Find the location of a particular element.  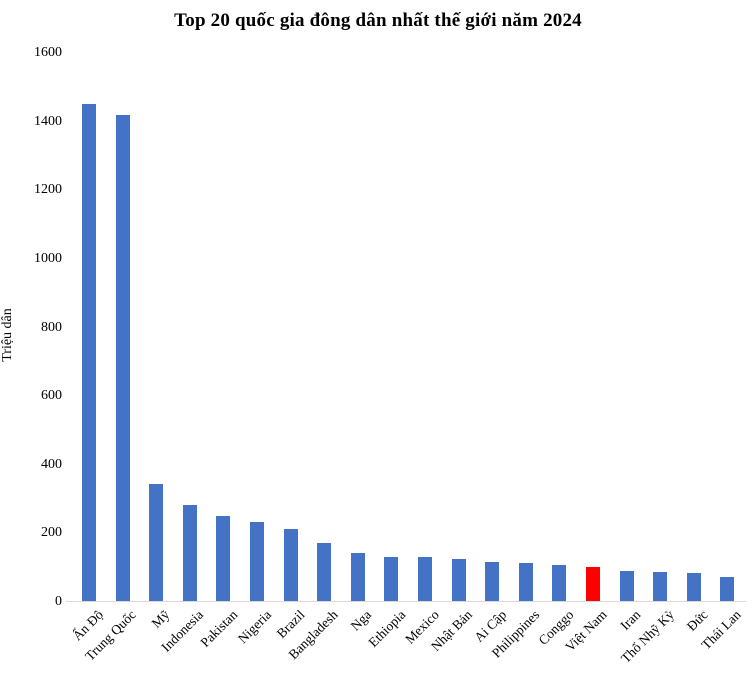

x-tick-label: Pakistan is located at coordinates (219, 628).